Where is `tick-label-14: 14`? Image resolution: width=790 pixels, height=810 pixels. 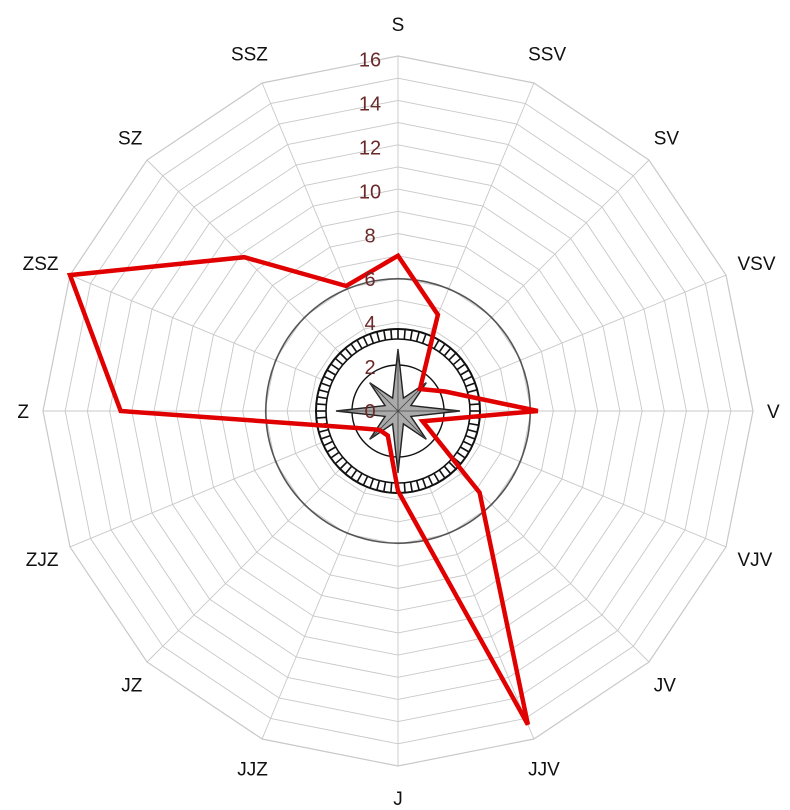 tick-label-14: 14 is located at coordinates (370, 105).